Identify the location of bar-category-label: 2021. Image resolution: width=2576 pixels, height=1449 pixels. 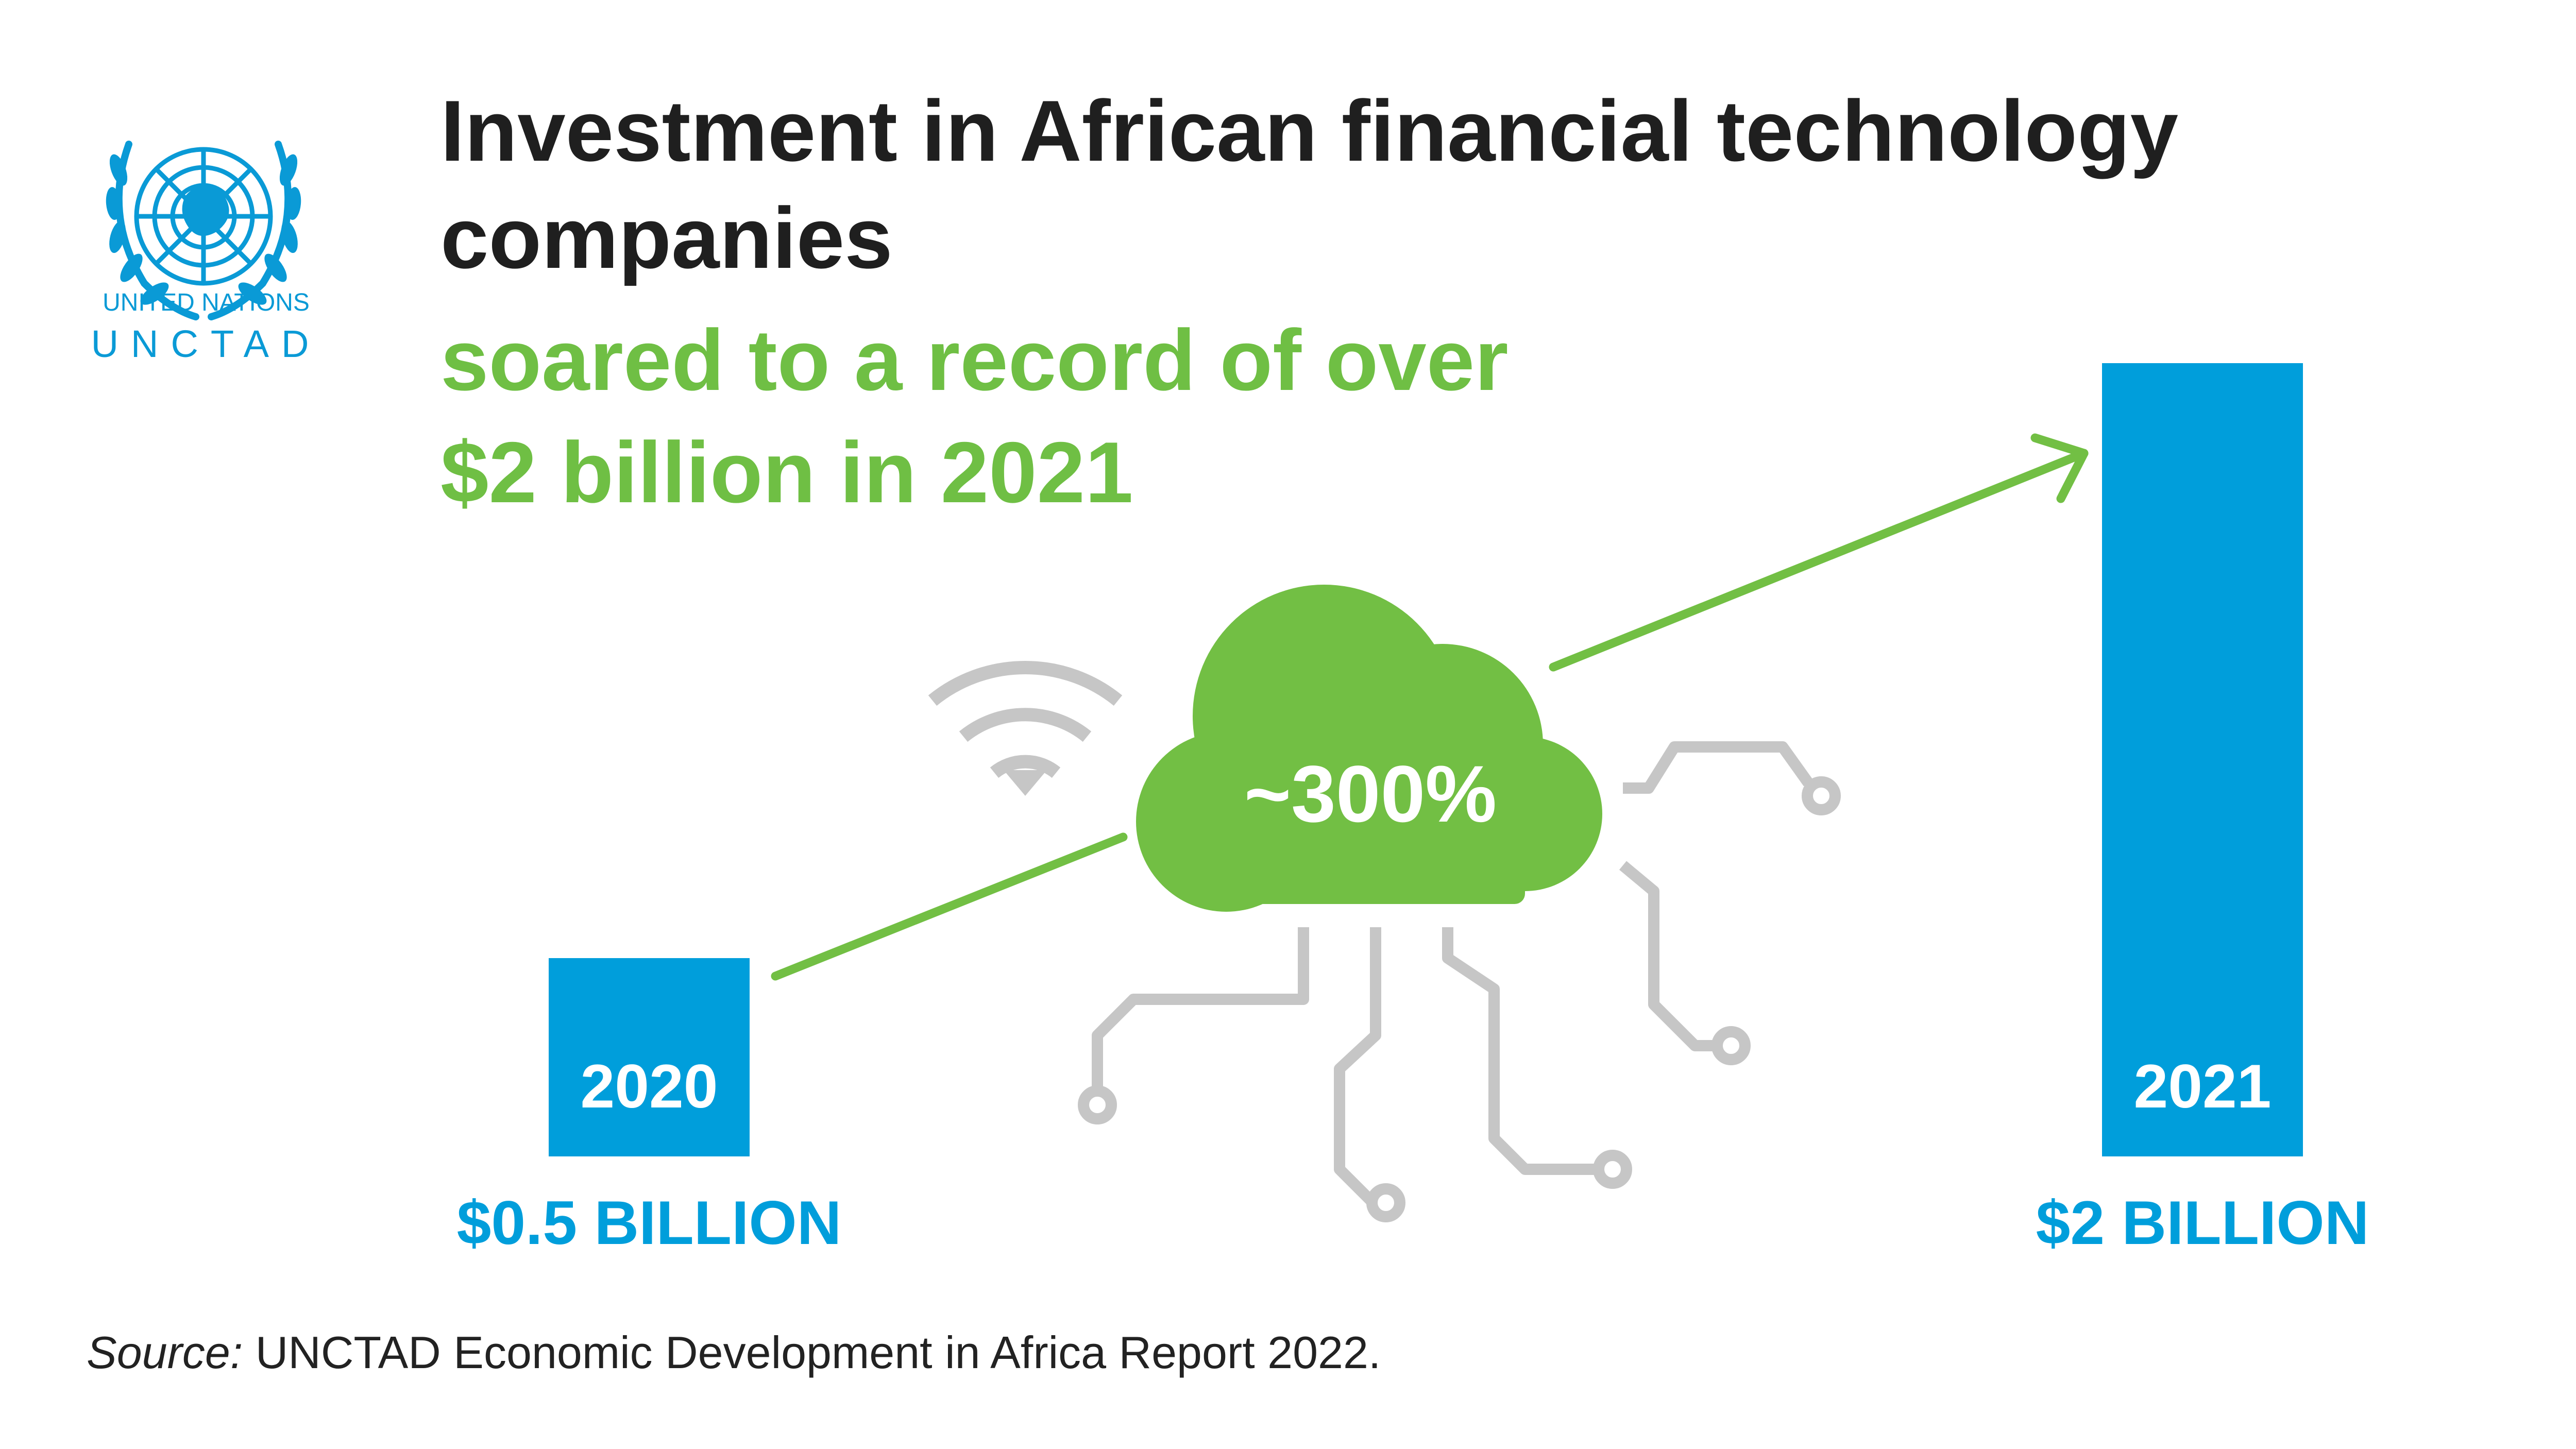
(2203, 1087).